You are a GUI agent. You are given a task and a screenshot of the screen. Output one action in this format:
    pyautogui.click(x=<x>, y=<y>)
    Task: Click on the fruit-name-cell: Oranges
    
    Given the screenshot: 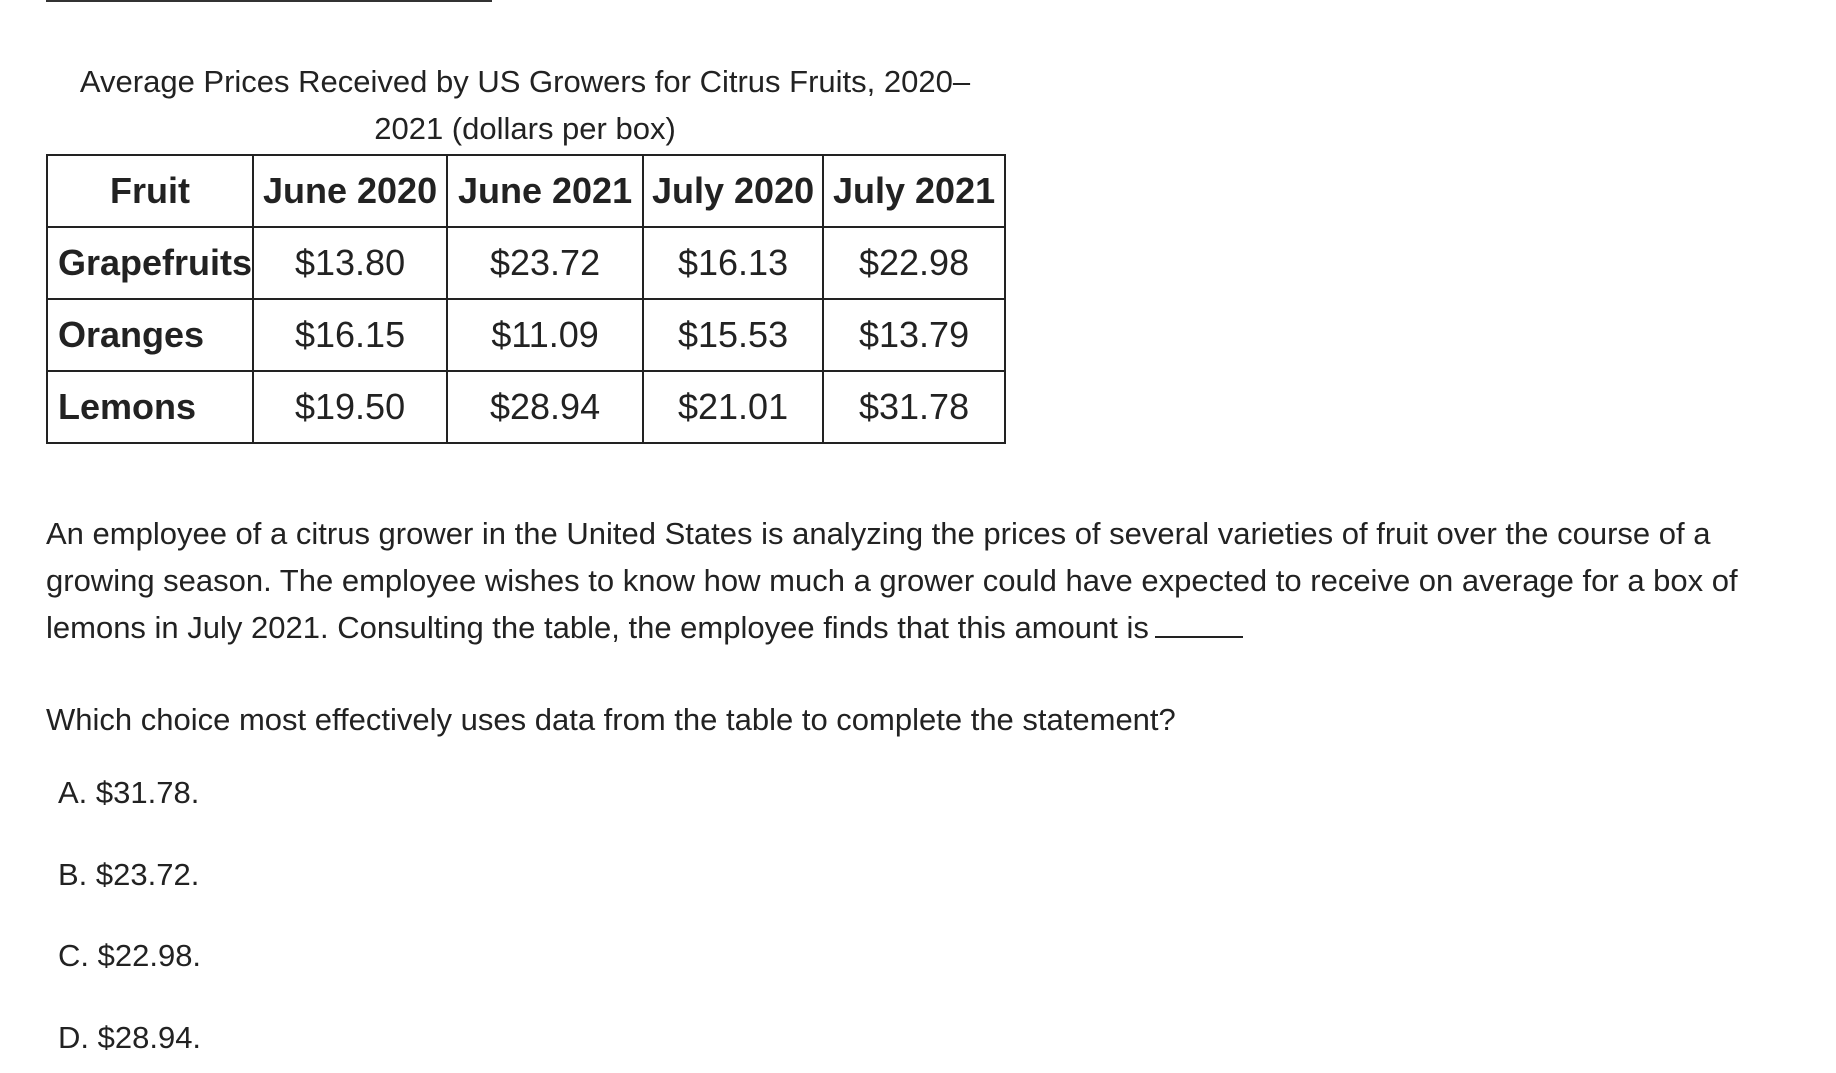 What is the action you would take?
    pyautogui.click(x=150, y=335)
    